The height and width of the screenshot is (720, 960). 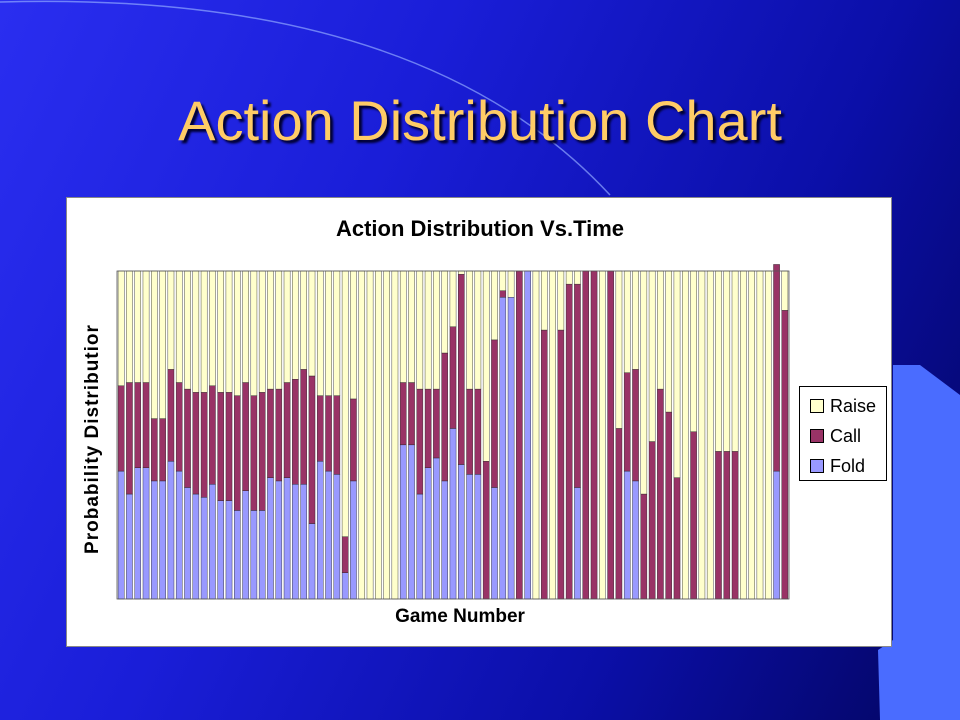 What do you see at coordinates (480, 228) in the screenshot?
I see `chart-title: Action Distribution Vs.Time` at bounding box center [480, 228].